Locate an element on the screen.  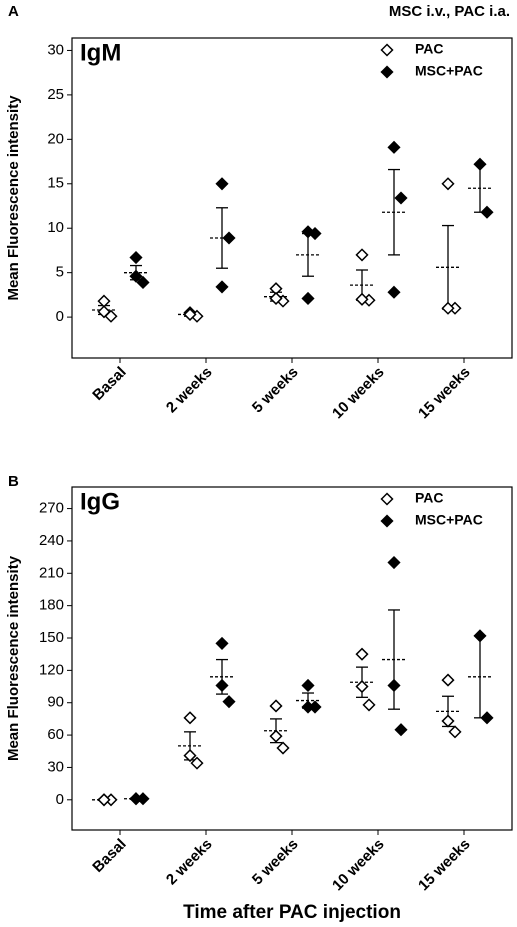
y-tick-label: 90 is located at coordinates (55, 702).